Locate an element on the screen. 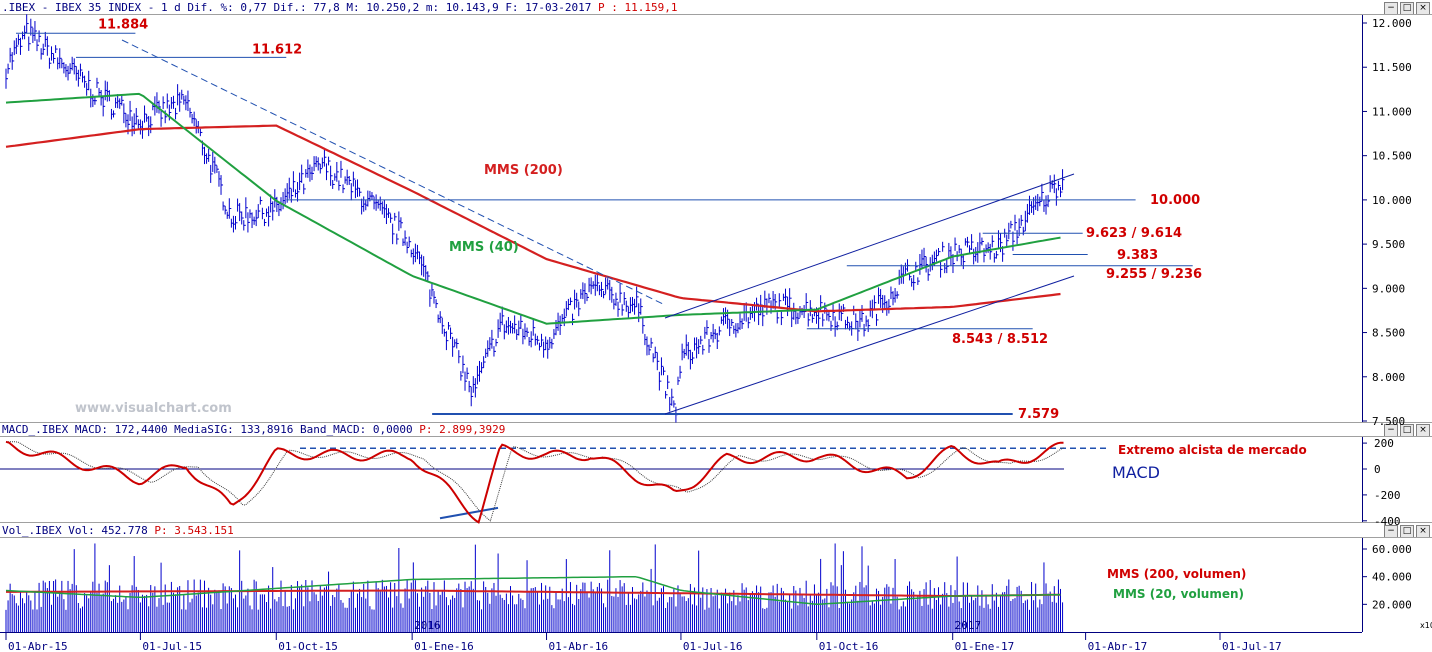 The width and height of the screenshot is (1432, 652). volume-annotation: MMS (20, volumen) is located at coordinates (1178, 594).